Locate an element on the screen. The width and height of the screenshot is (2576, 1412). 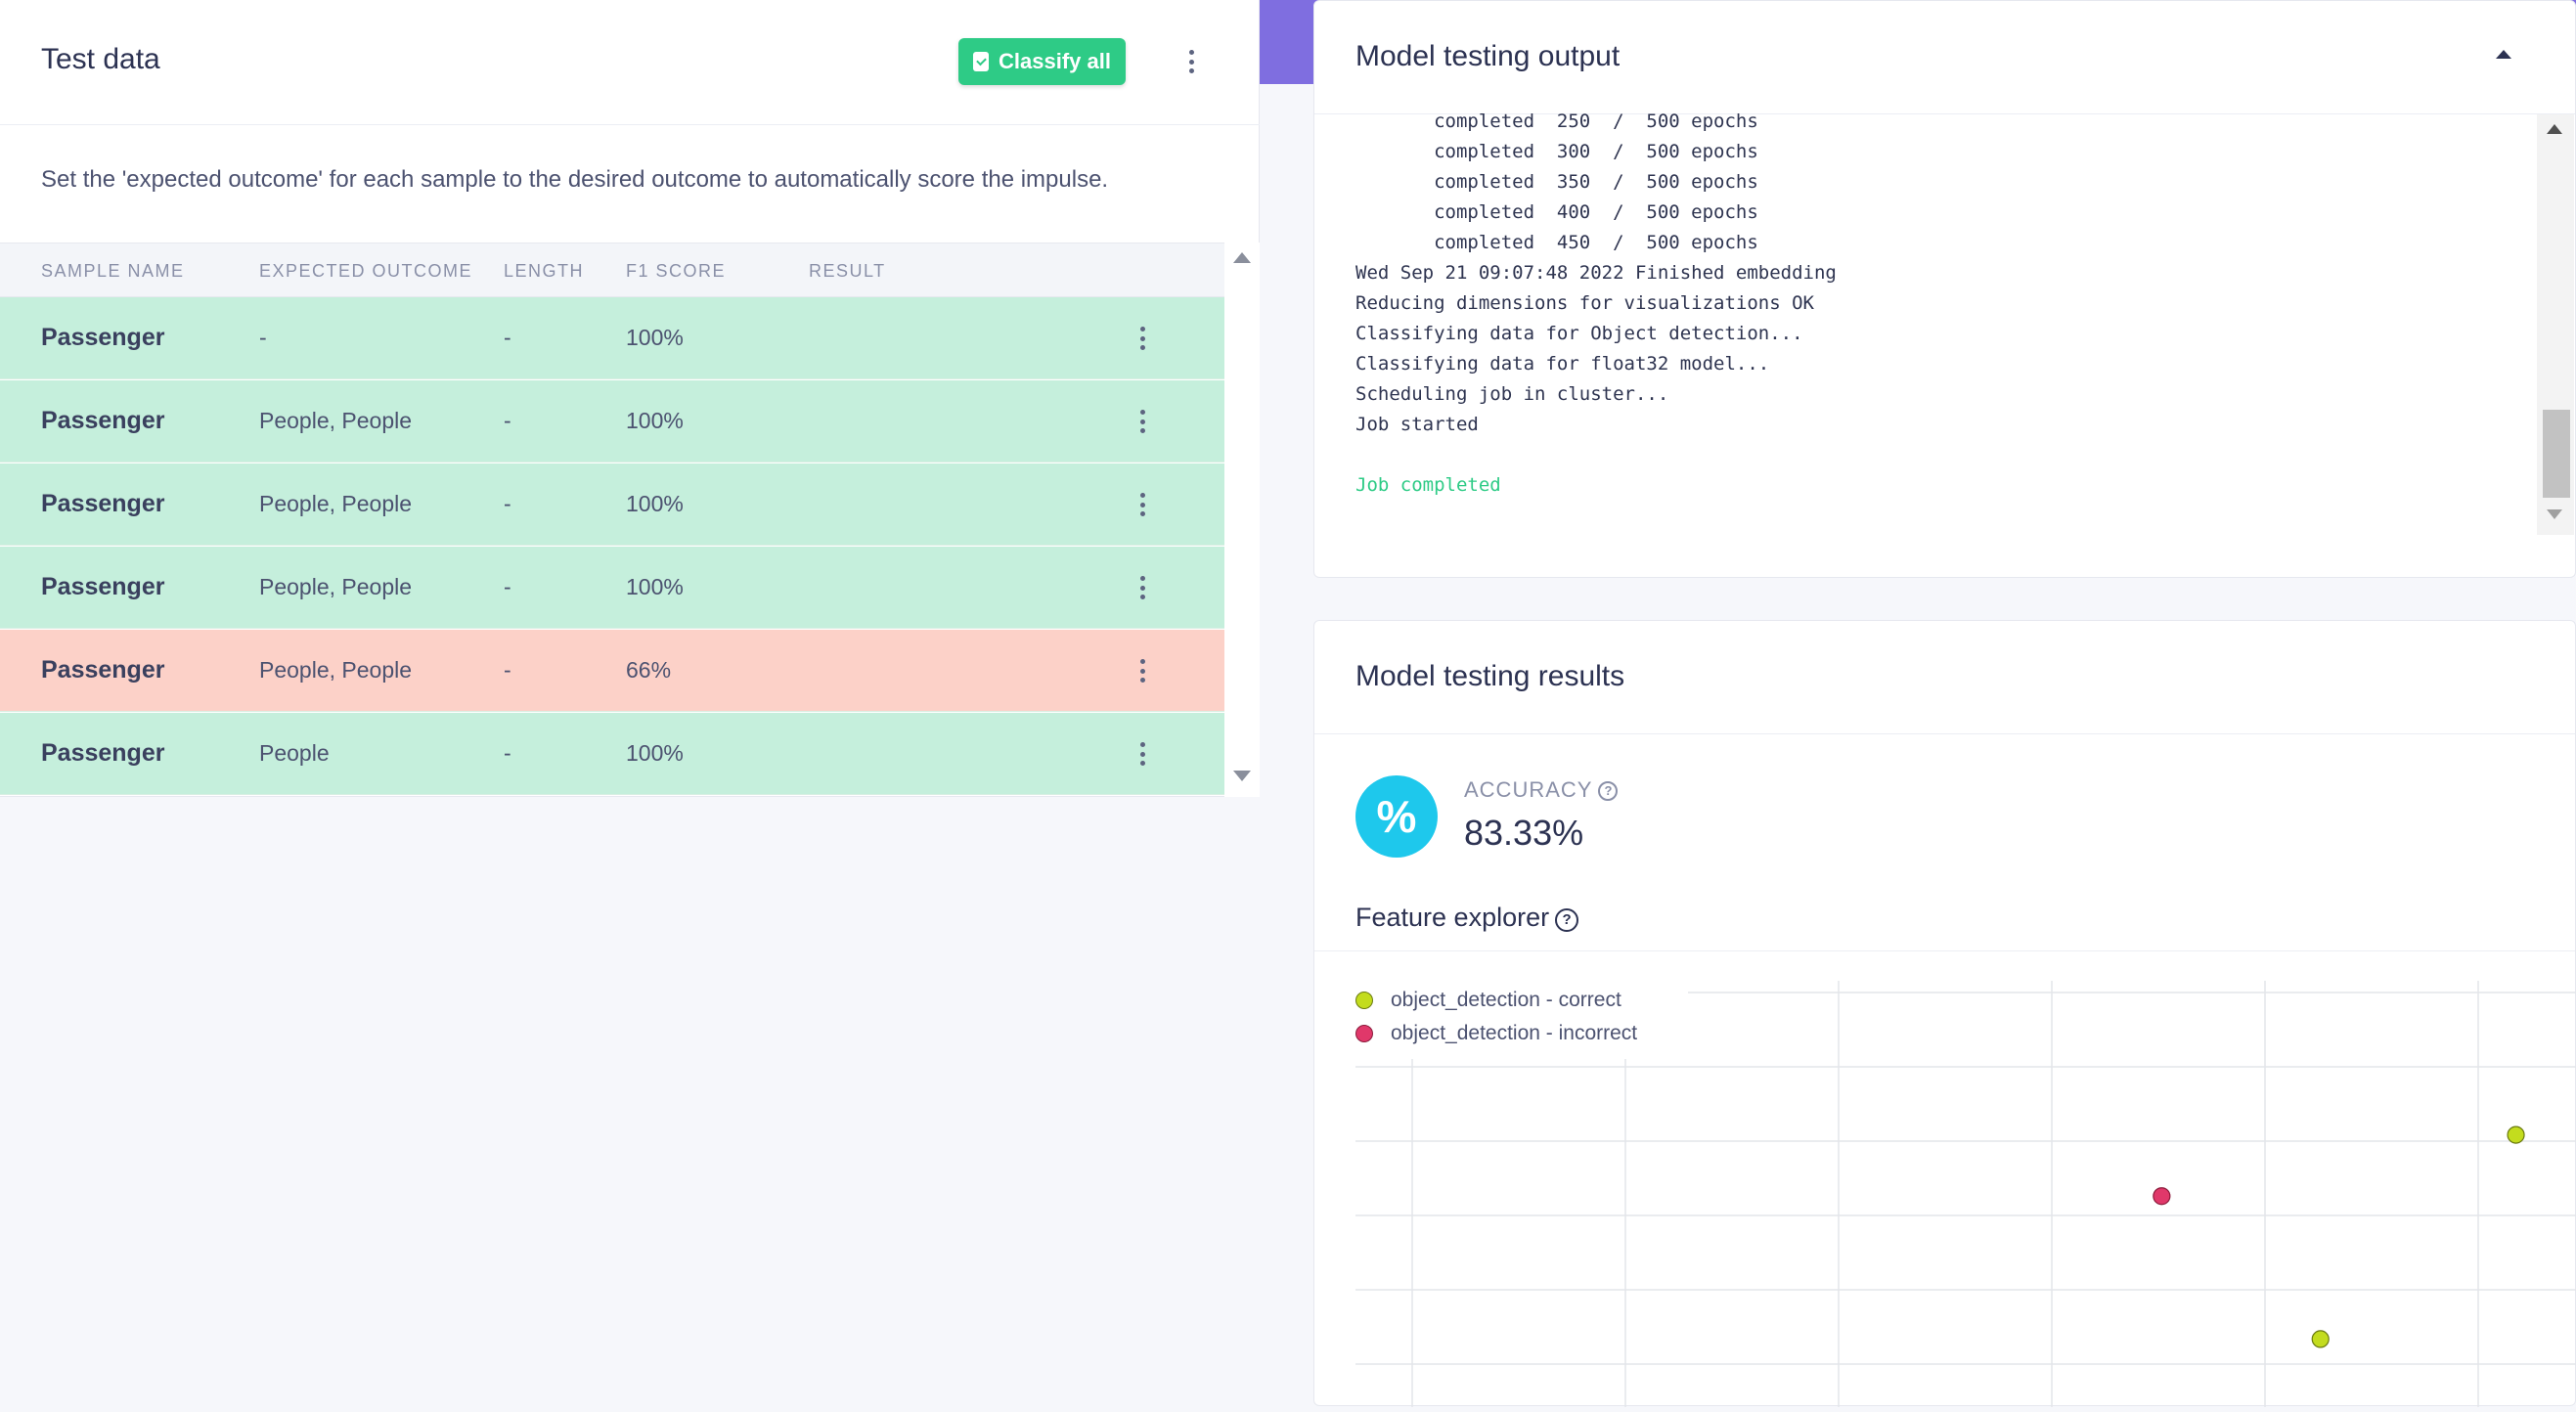
log-line is located at coordinates (1596, 455).